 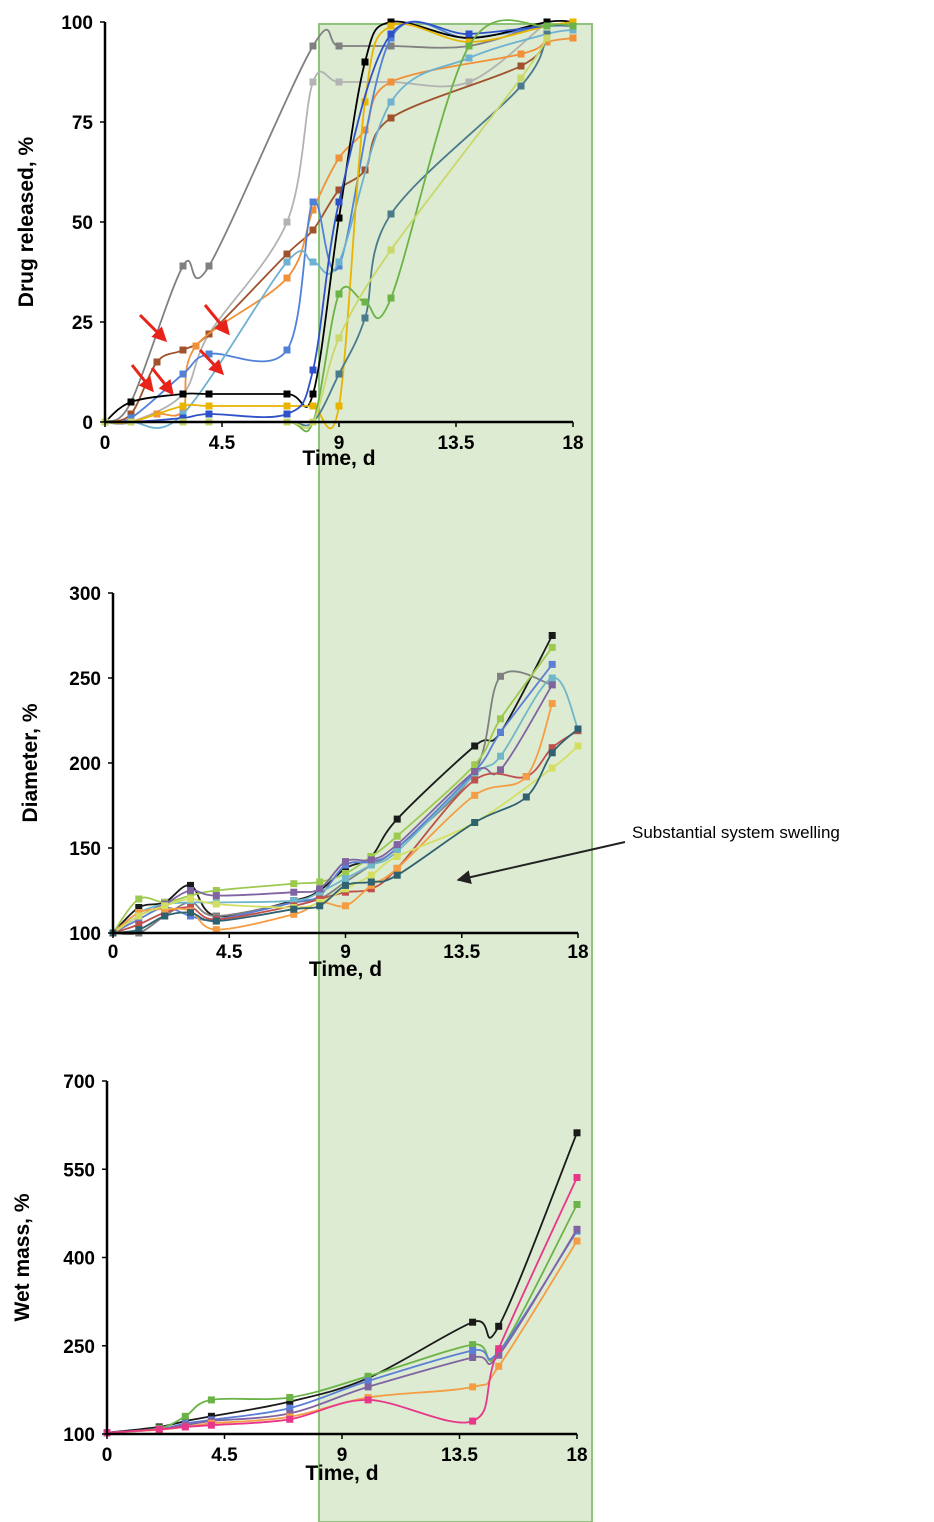 What do you see at coordinates (26, 221) in the screenshot?
I see `y-axis-label: Drug released, %` at bounding box center [26, 221].